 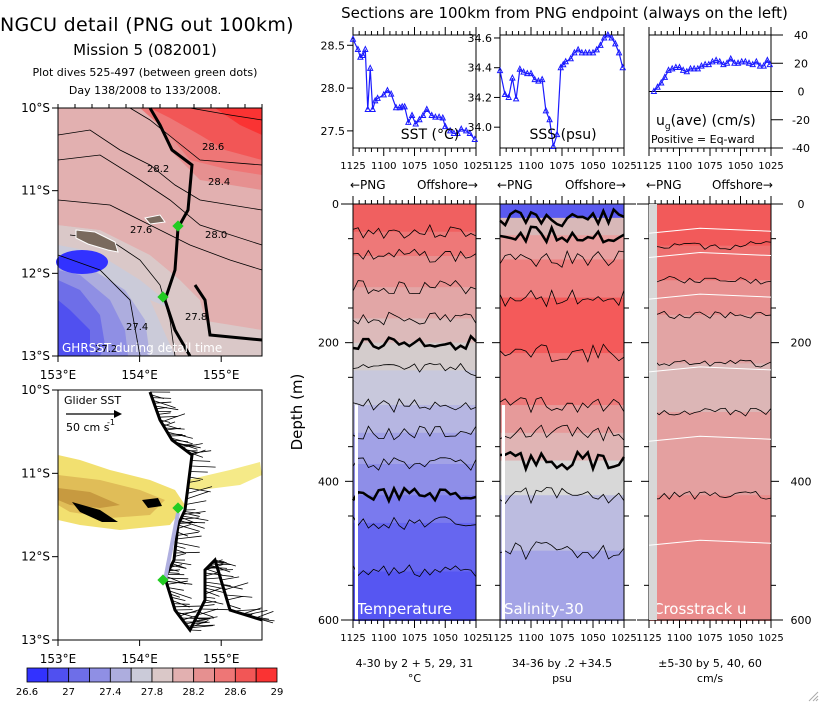 I want to click on resize-grip-icon, so click(x=813, y=696).